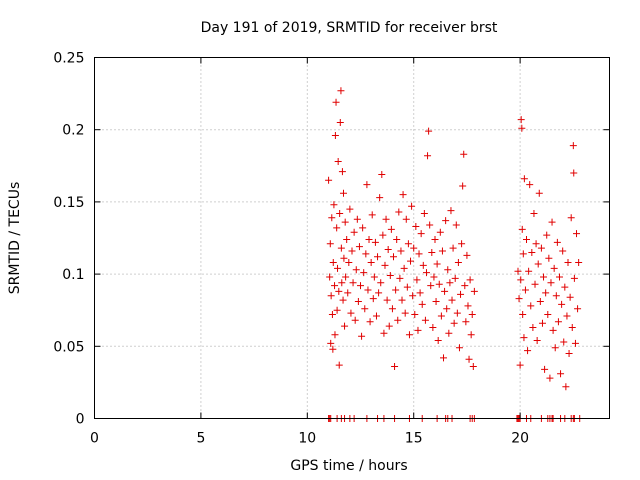 The width and height of the screenshot is (640, 480). I want to click on y-tick-label: 0.05, so click(68, 347).